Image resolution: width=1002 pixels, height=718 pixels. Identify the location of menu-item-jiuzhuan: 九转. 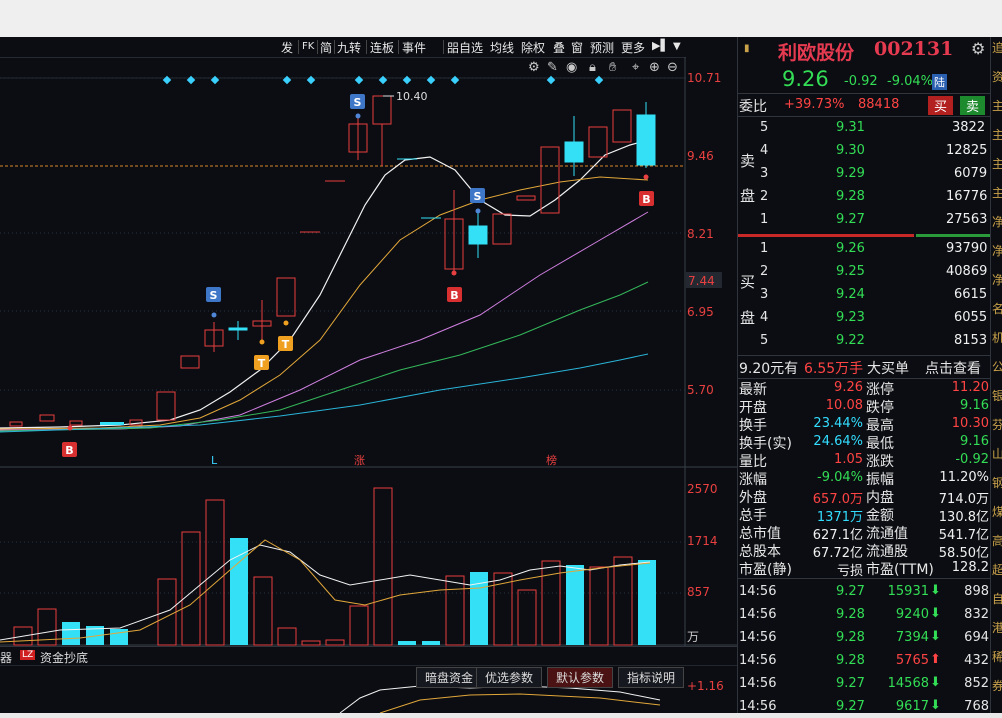
(349, 48).